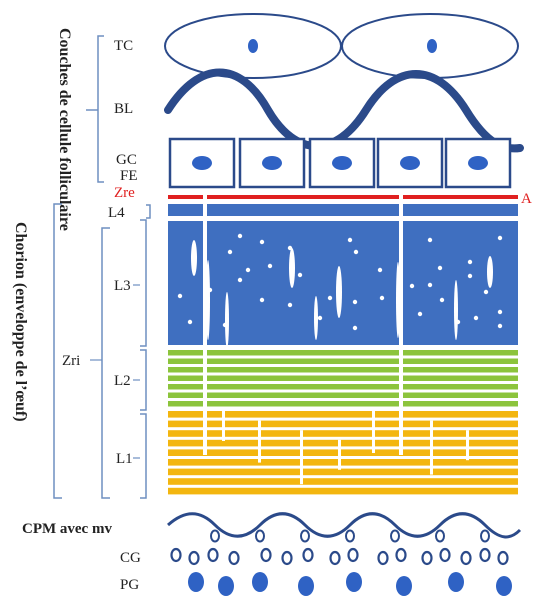 This screenshot has height=602, width=534. I want to click on l1-bracket, so click(143, 456).